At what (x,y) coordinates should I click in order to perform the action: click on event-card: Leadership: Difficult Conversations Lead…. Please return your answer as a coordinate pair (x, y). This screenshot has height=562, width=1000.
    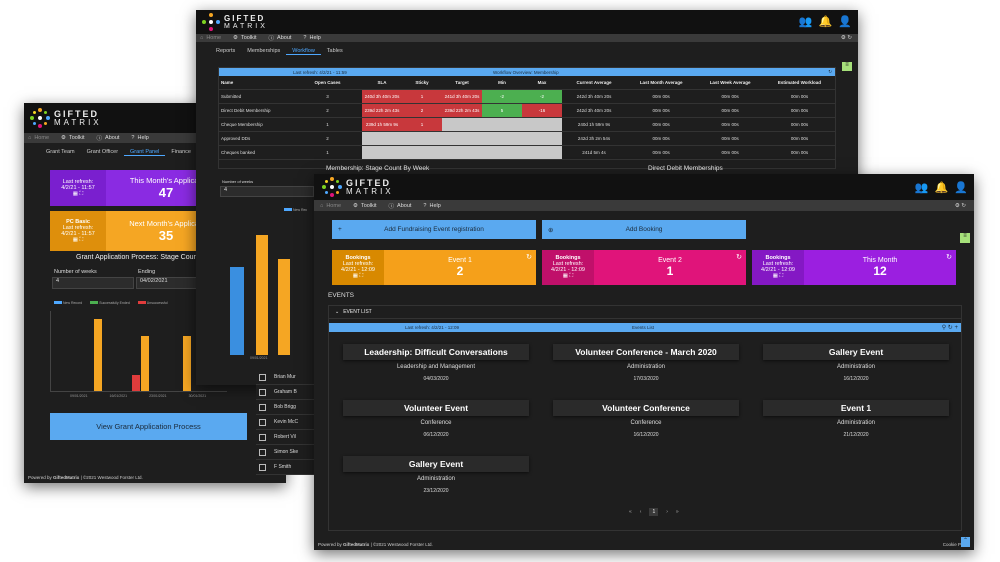
    Looking at the image, I should click on (436, 363).